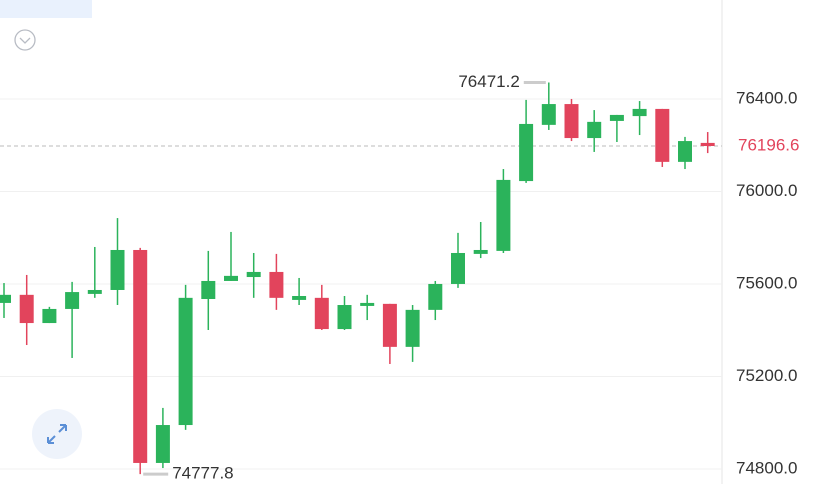 The height and width of the screenshot is (489, 828). What do you see at coordinates (766, 282) in the screenshot?
I see `y-tick-label: 75600.0` at bounding box center [766, 282].